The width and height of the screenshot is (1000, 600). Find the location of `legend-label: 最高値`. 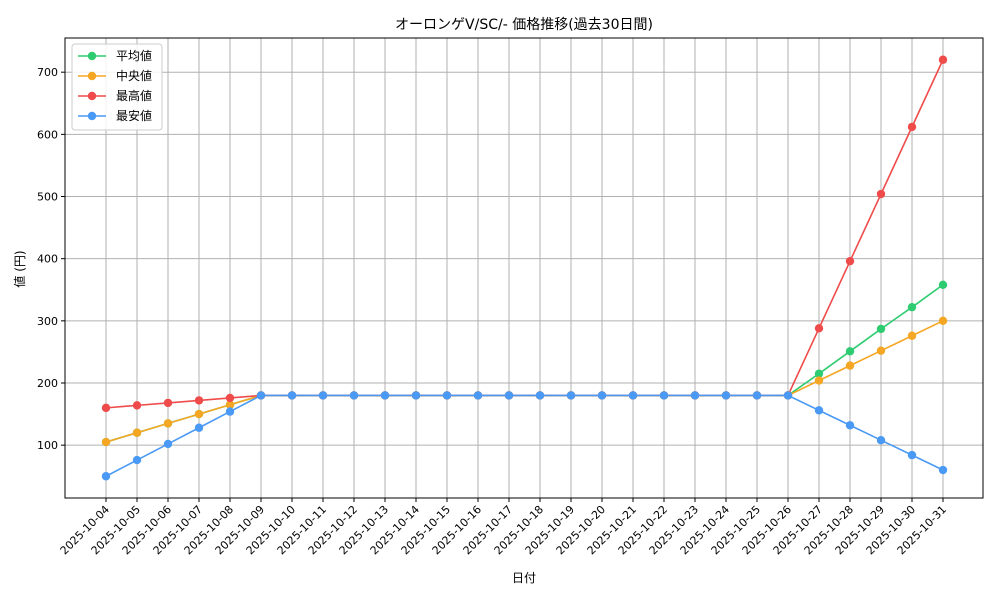

legend-label: 最高値 is located at coordinates (134, 95).